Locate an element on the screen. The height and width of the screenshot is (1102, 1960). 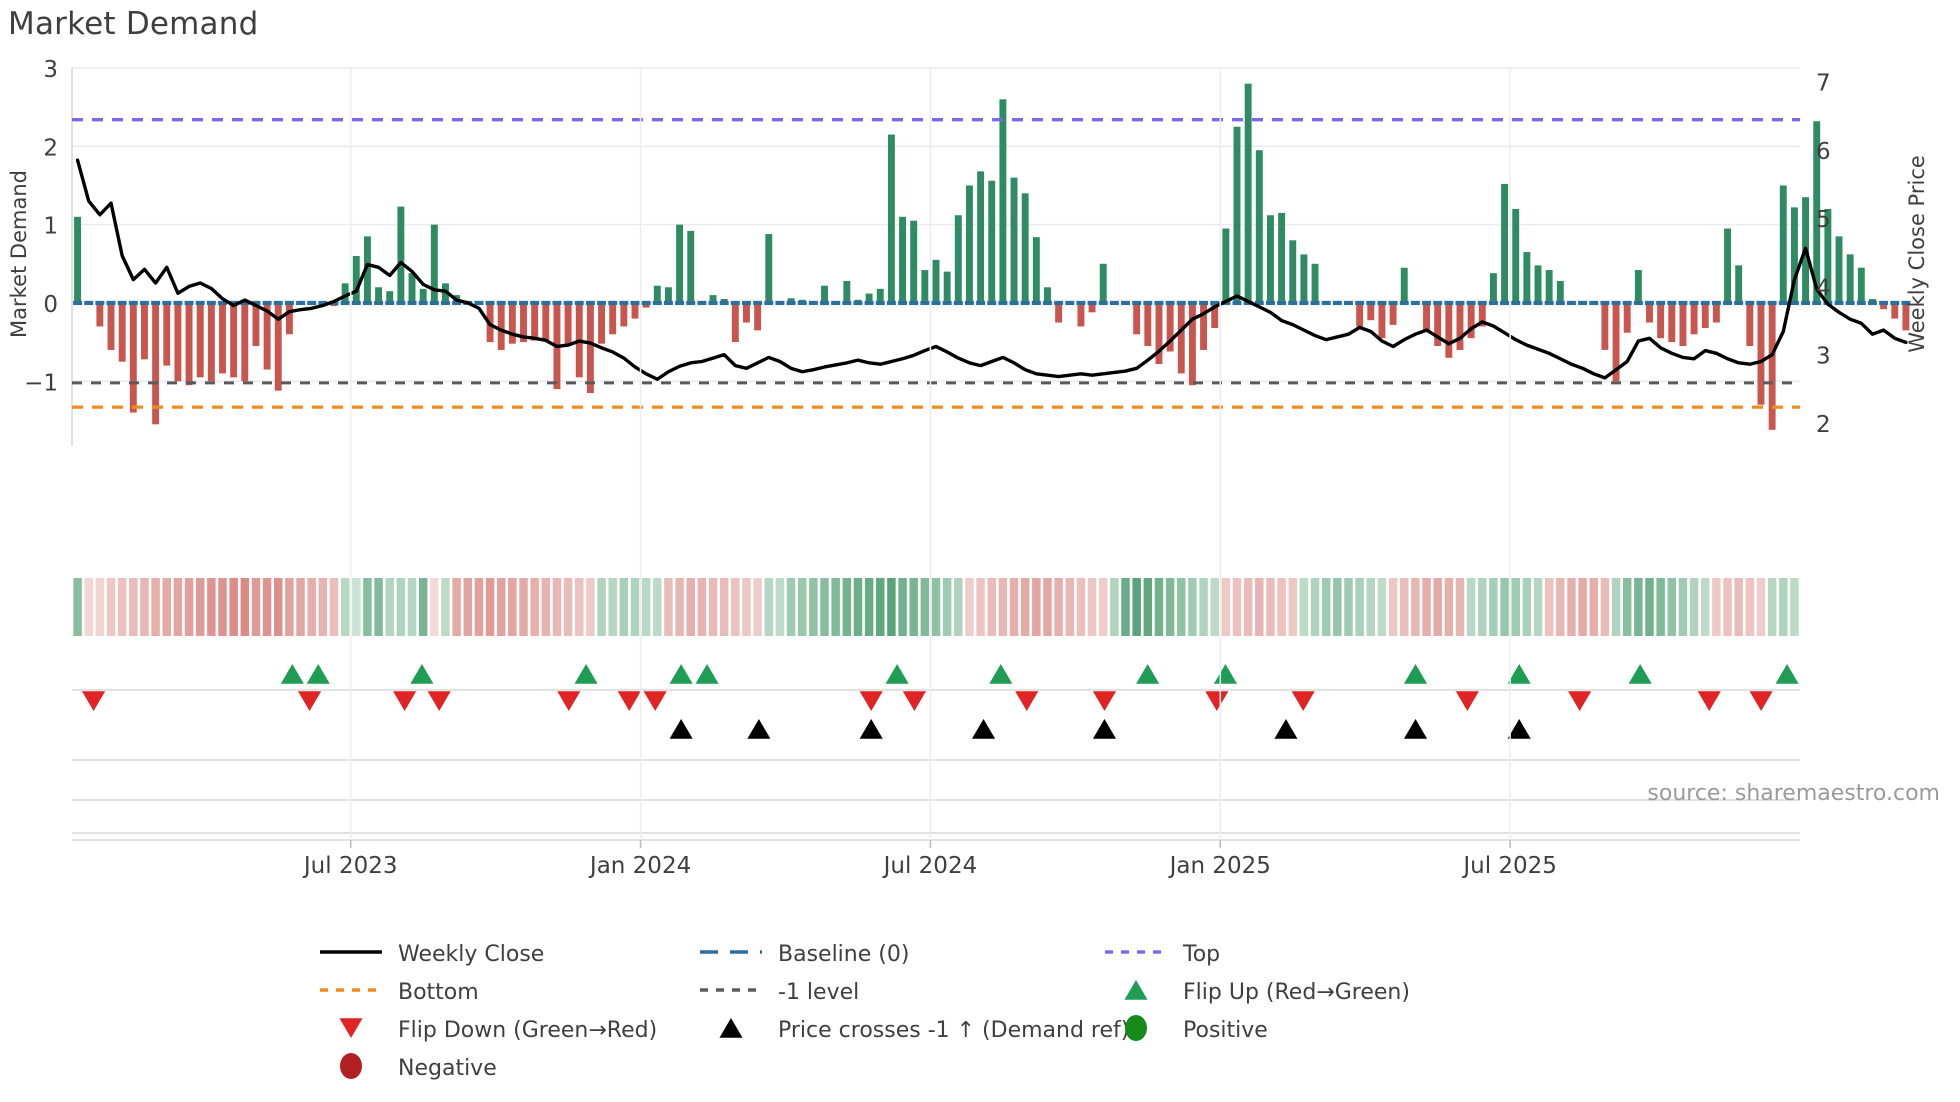
legend-label: Flip Down (Green→Red) is located at coordinates (527, 1030).